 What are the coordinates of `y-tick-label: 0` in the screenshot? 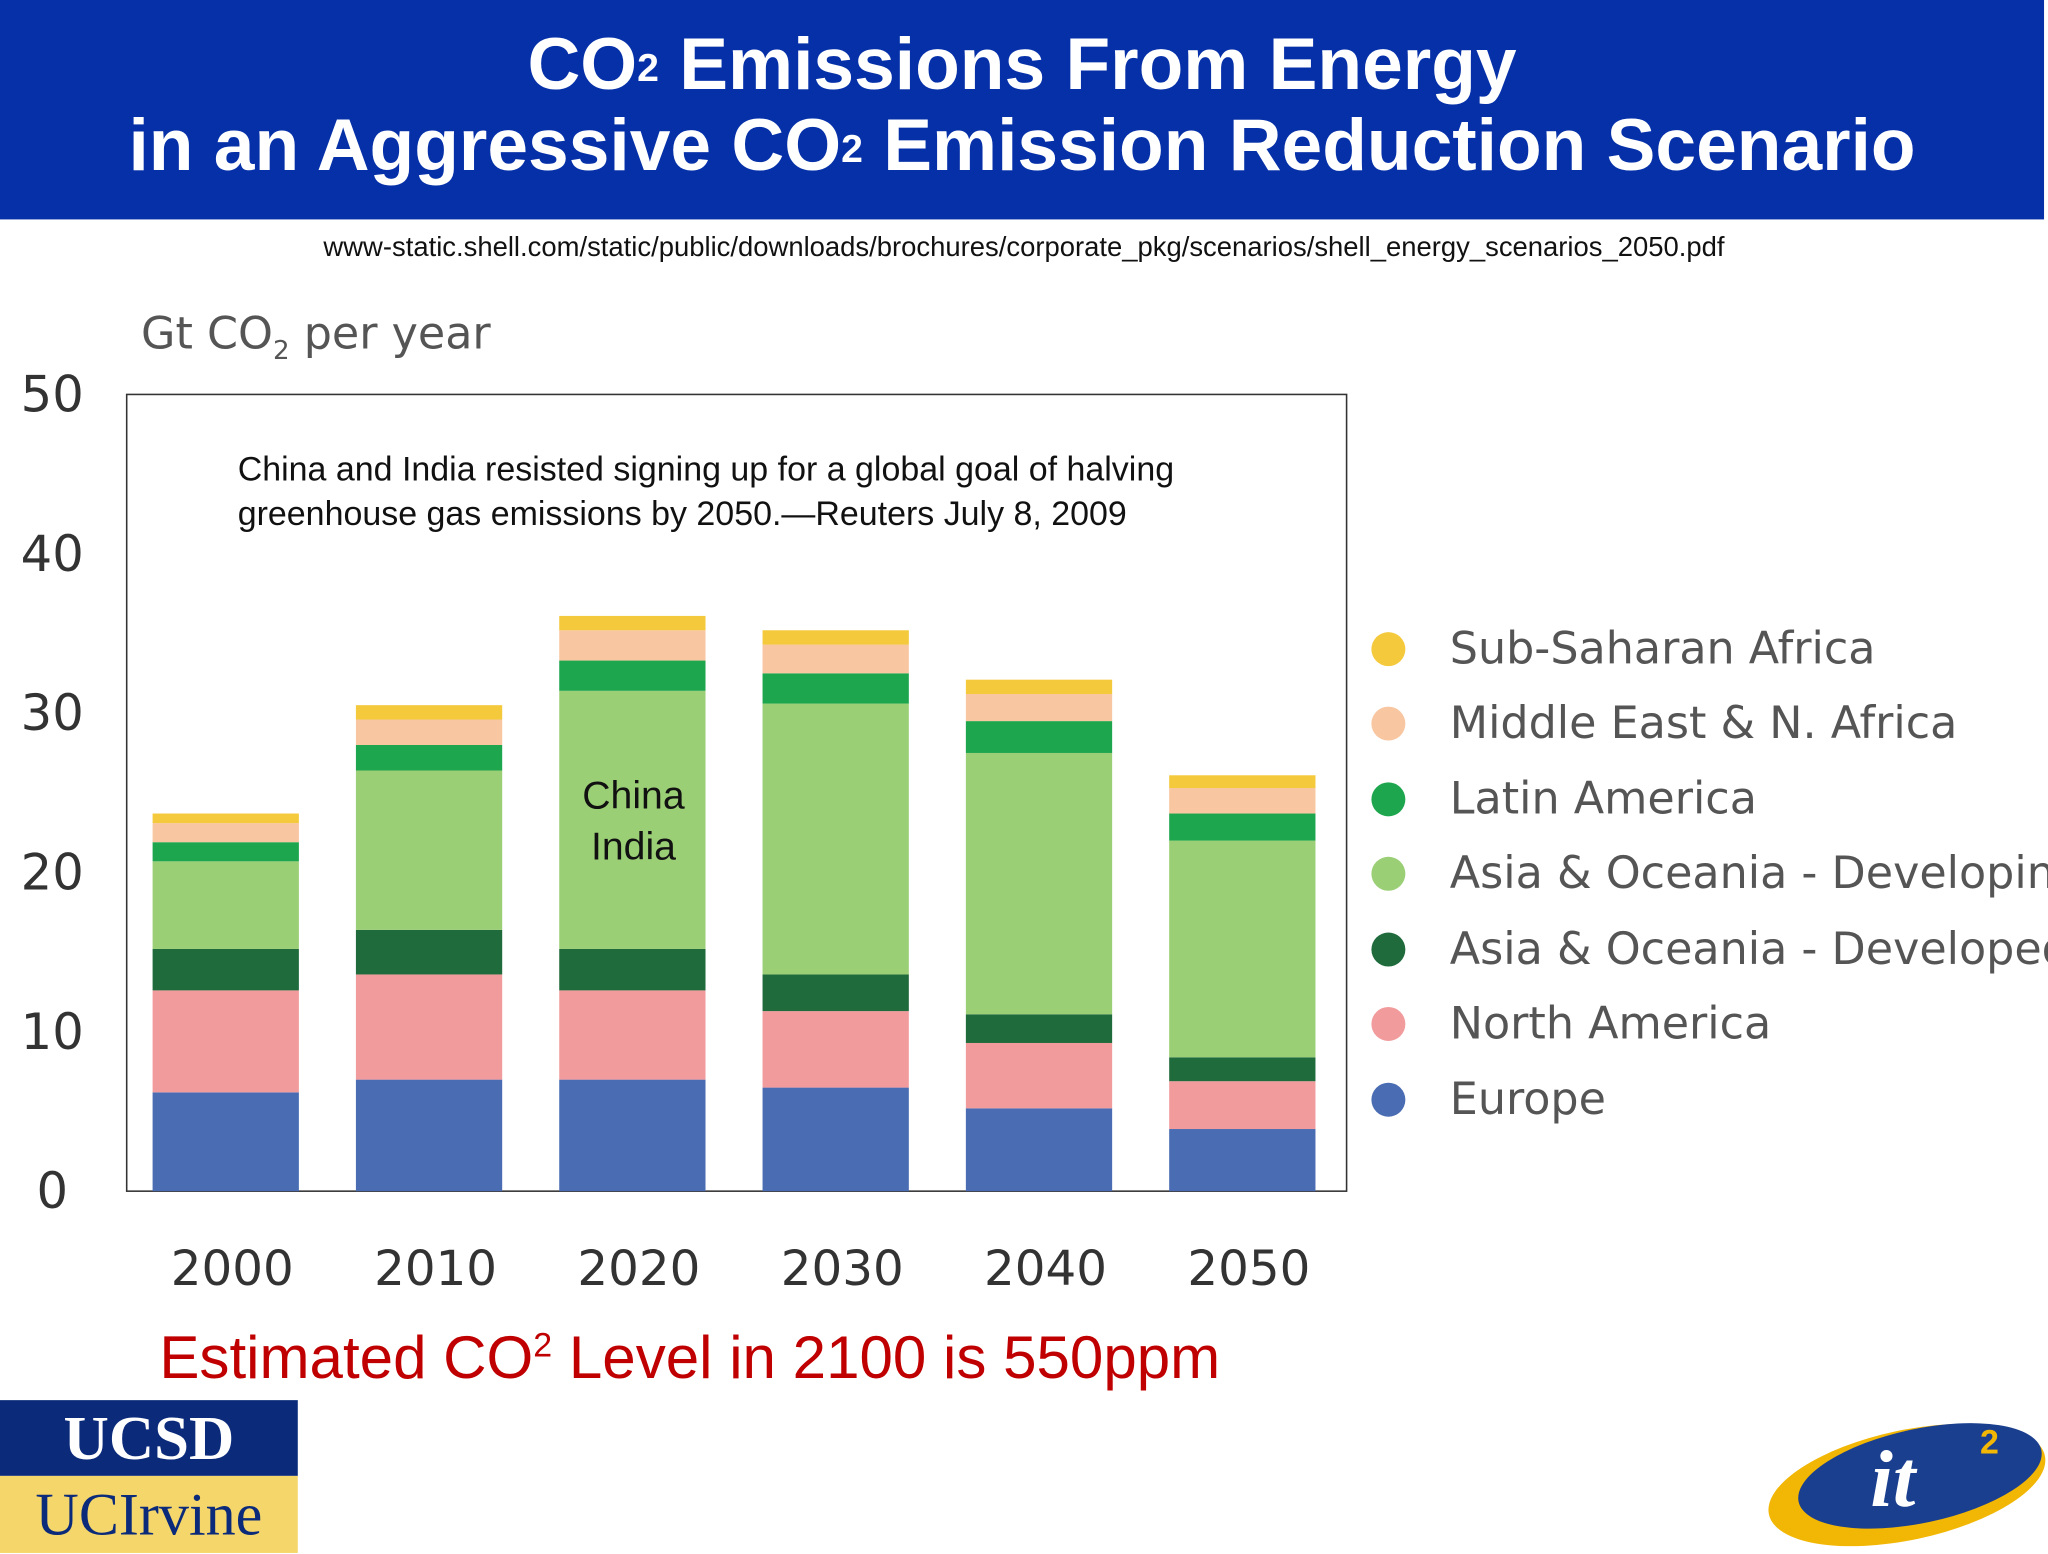 It's located at (52, 1191).